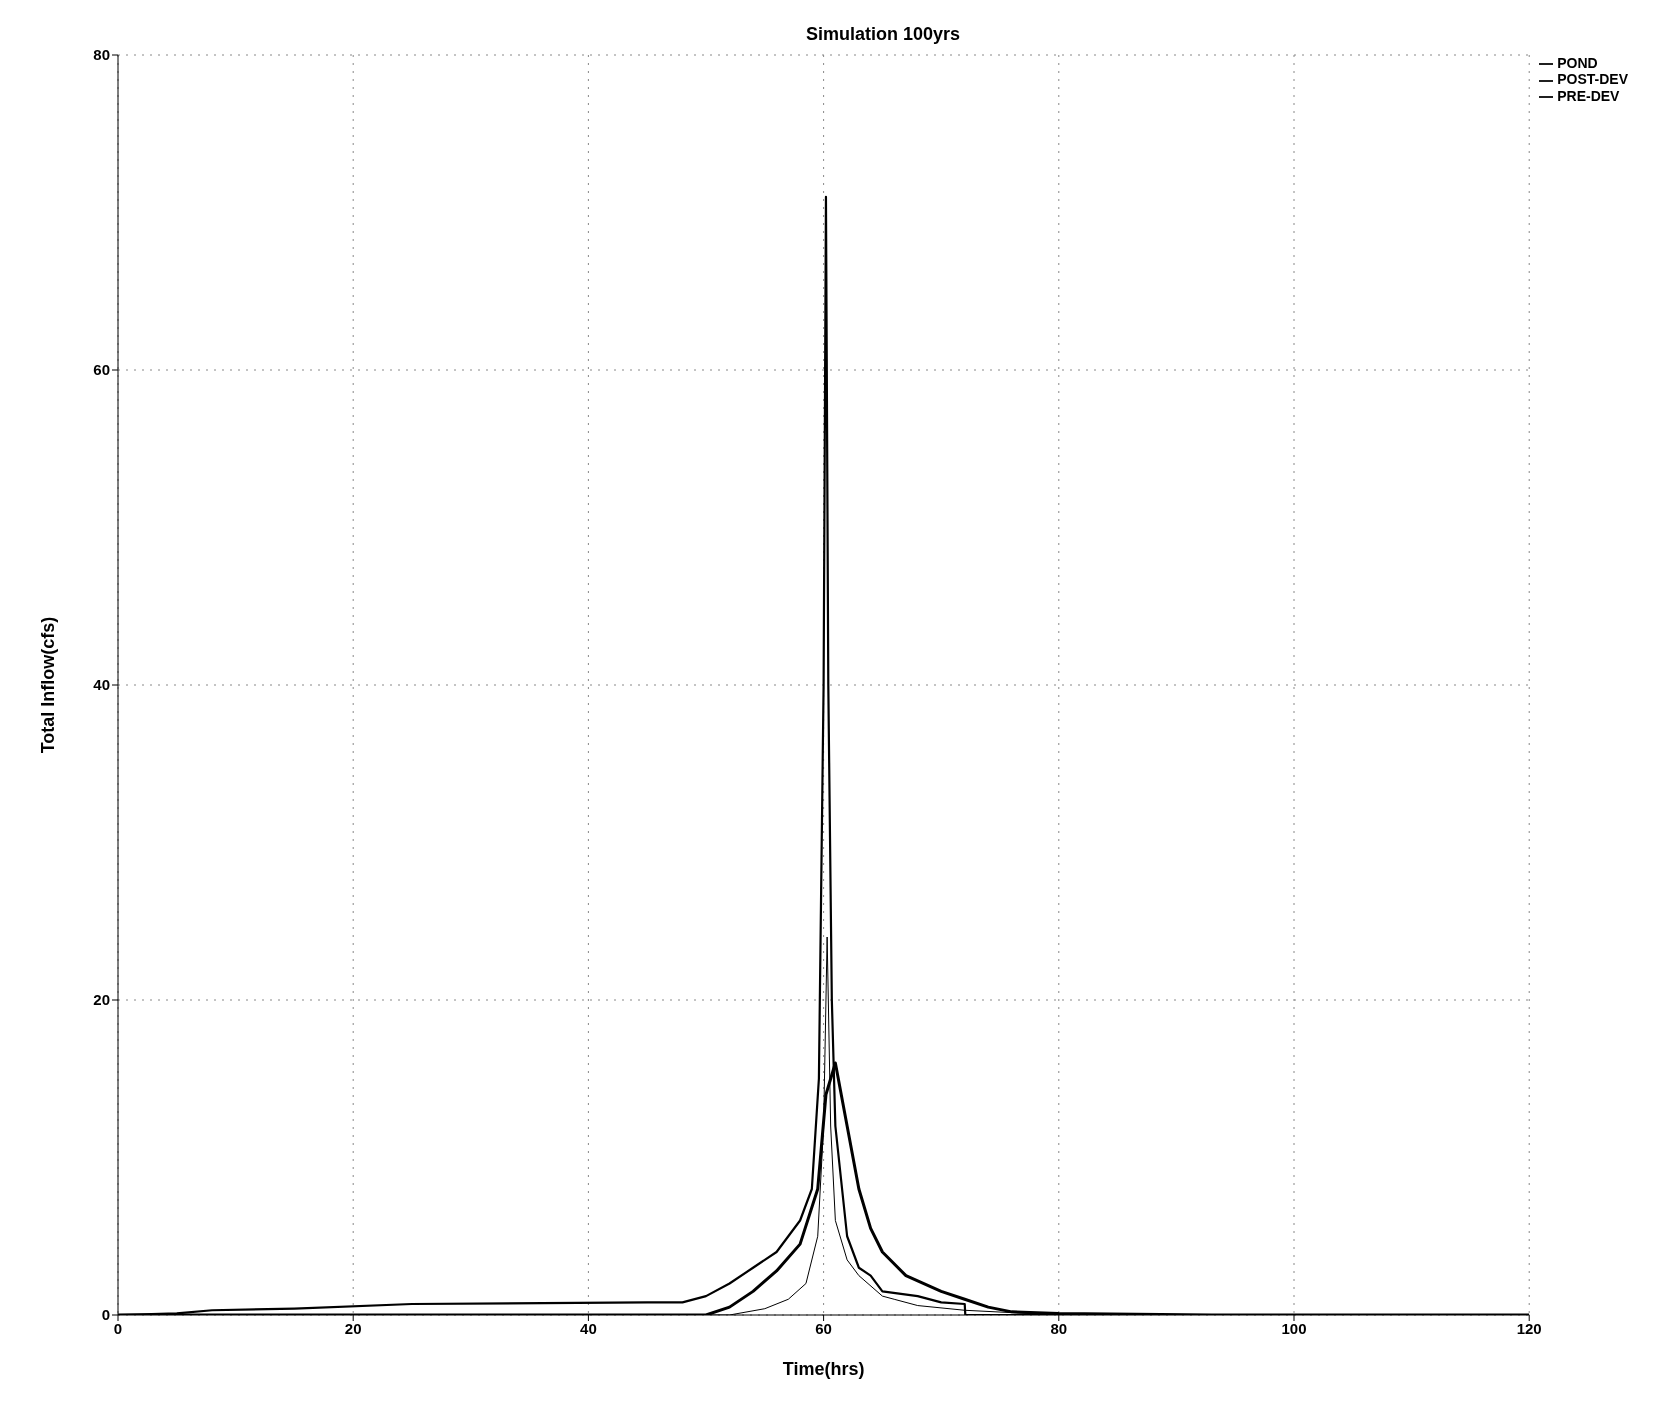  I want to click on legend-label: POND, so click(1577, 63).